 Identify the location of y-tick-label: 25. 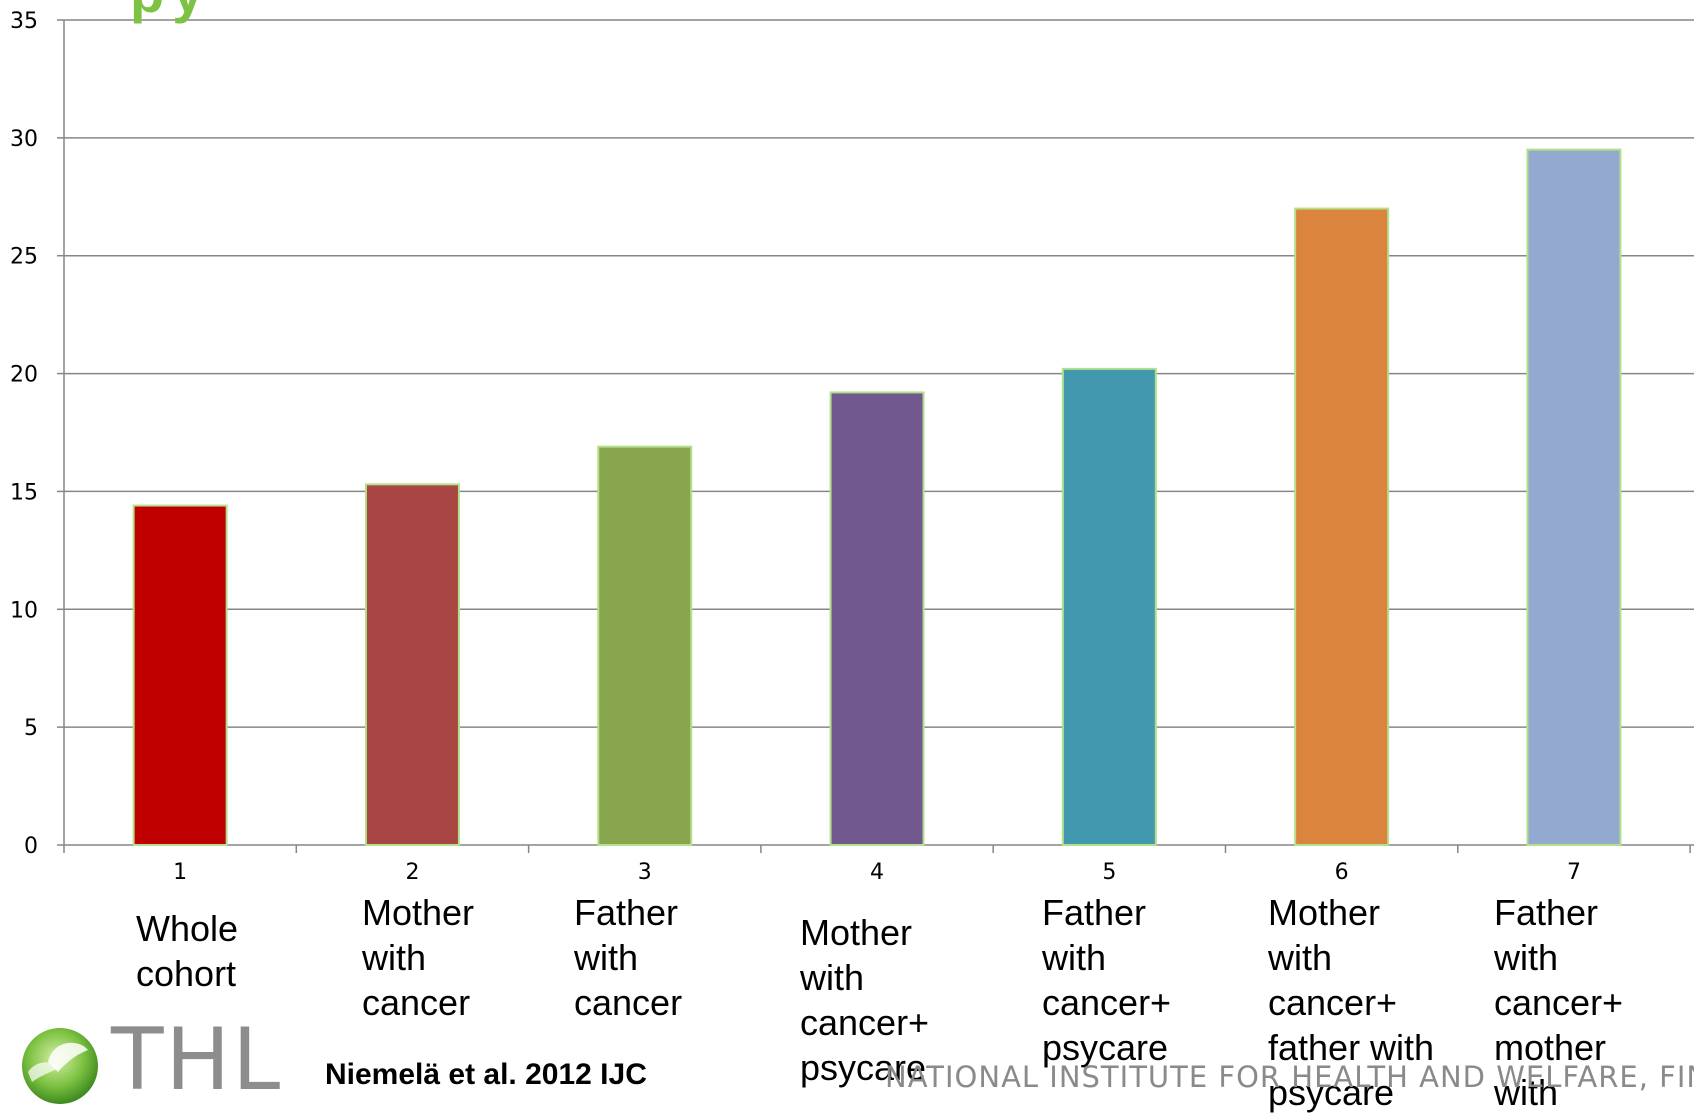
(24, 257).